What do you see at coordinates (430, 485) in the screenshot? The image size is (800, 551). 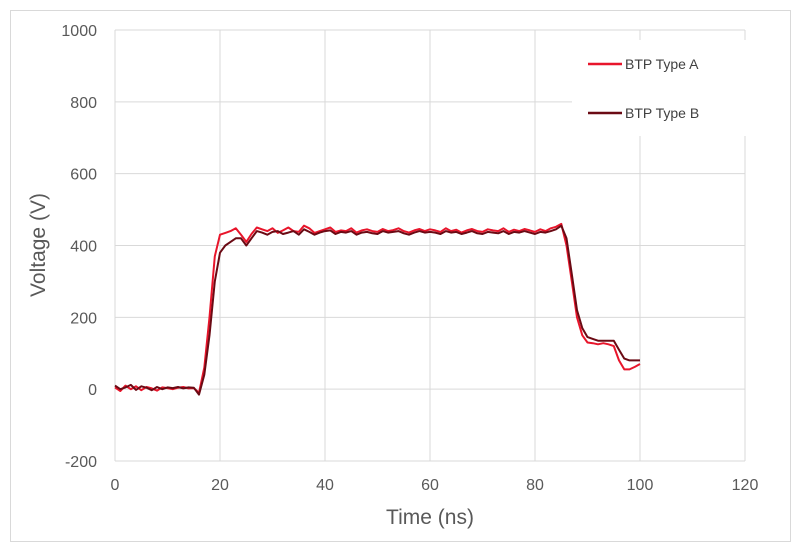 I see `x-tick-label: 60` at bounding box center [430, 485].